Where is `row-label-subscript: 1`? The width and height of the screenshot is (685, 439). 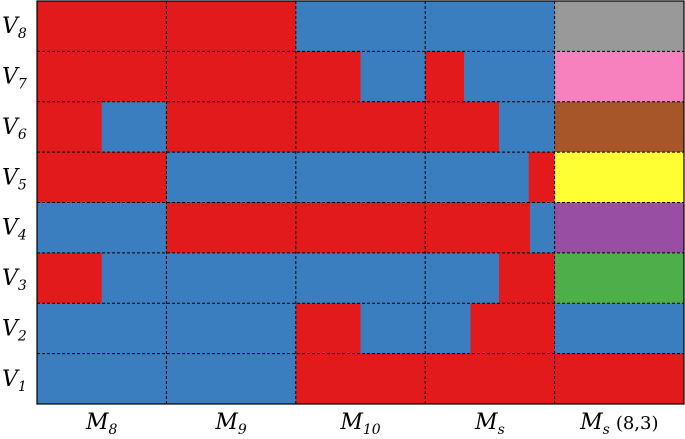 row-label-subscript: 1 is located at coordinates (22, 387).